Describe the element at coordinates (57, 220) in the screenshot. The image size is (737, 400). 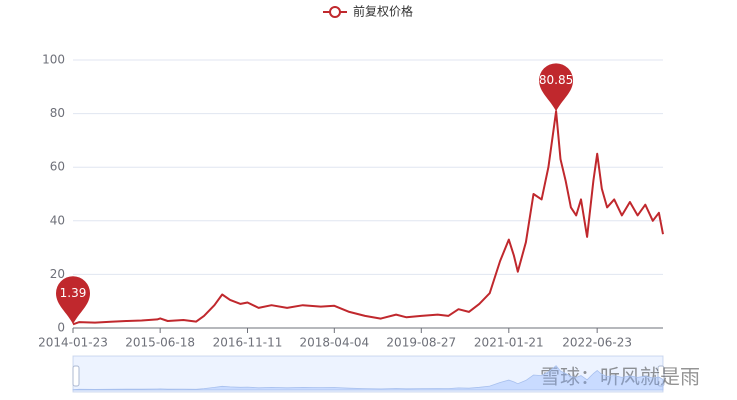
I see `y-tick-label: 40` at that location.